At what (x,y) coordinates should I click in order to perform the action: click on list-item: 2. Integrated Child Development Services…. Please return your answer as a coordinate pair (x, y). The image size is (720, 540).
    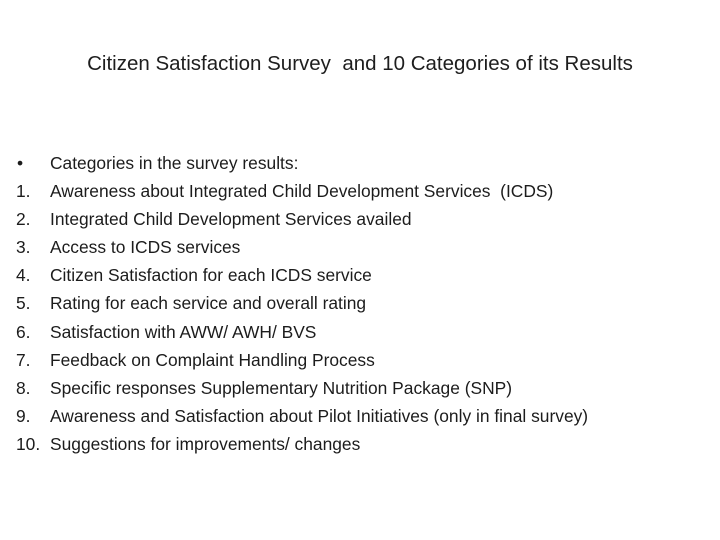
    Looking at the image, I should click on (363, 219).